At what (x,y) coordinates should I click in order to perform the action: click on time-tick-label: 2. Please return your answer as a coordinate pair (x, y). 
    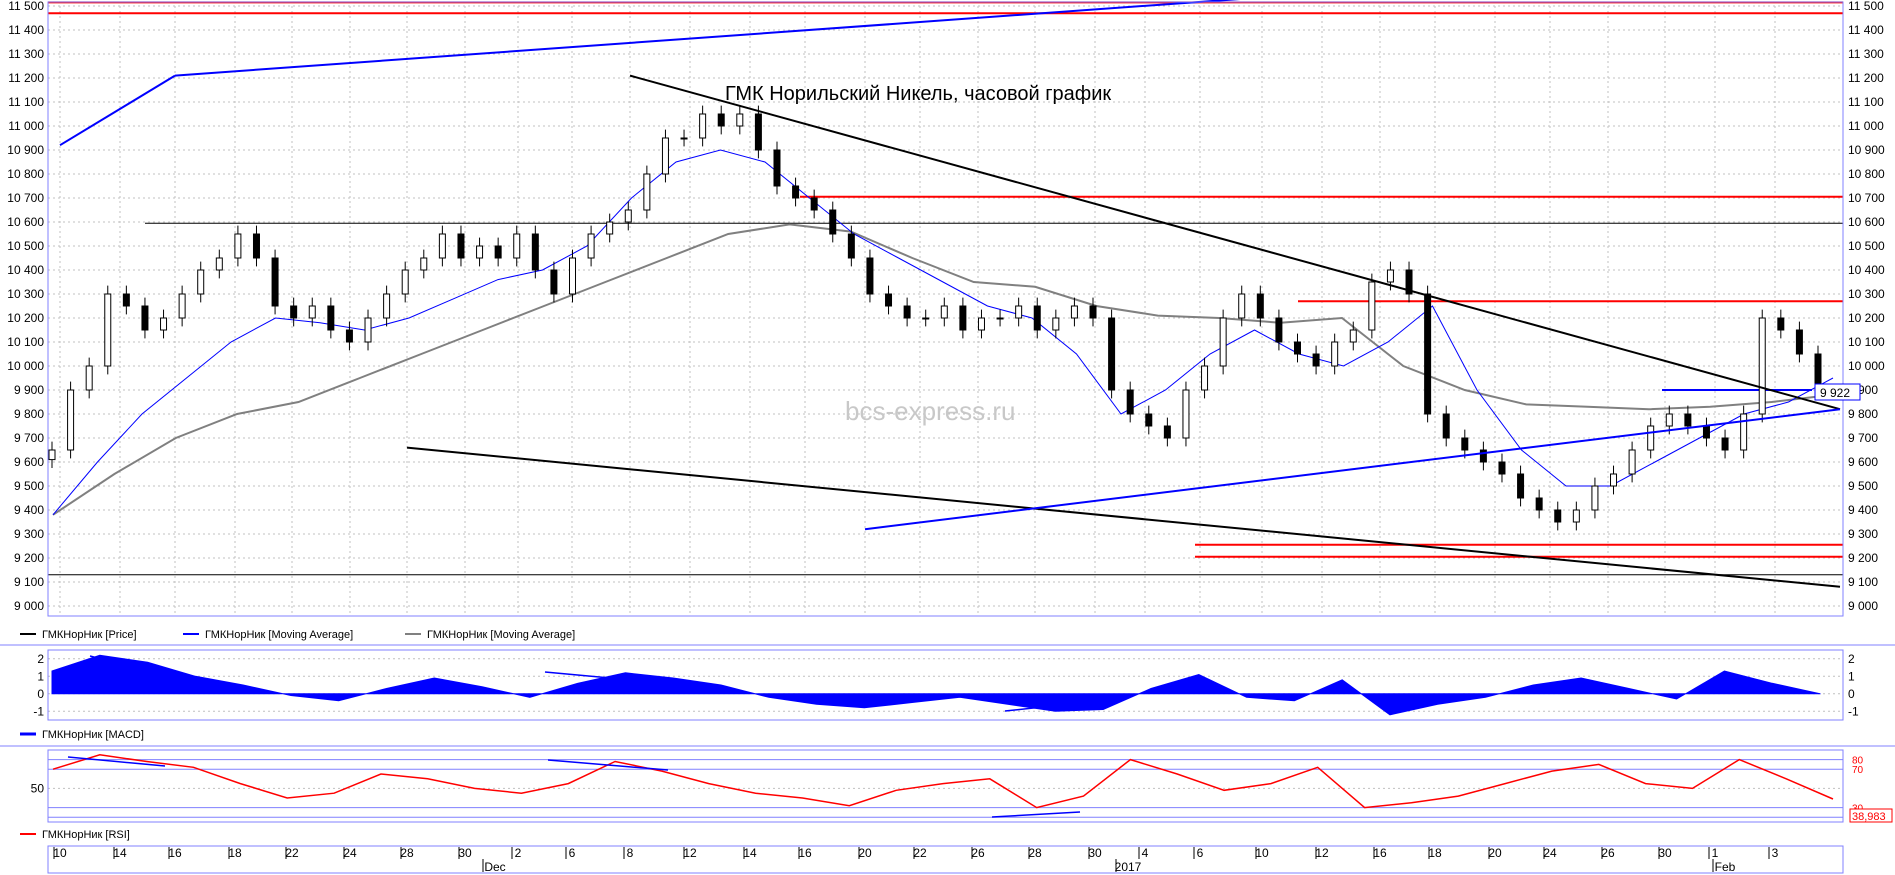
    Looking at the image, I should click on (518, 853).